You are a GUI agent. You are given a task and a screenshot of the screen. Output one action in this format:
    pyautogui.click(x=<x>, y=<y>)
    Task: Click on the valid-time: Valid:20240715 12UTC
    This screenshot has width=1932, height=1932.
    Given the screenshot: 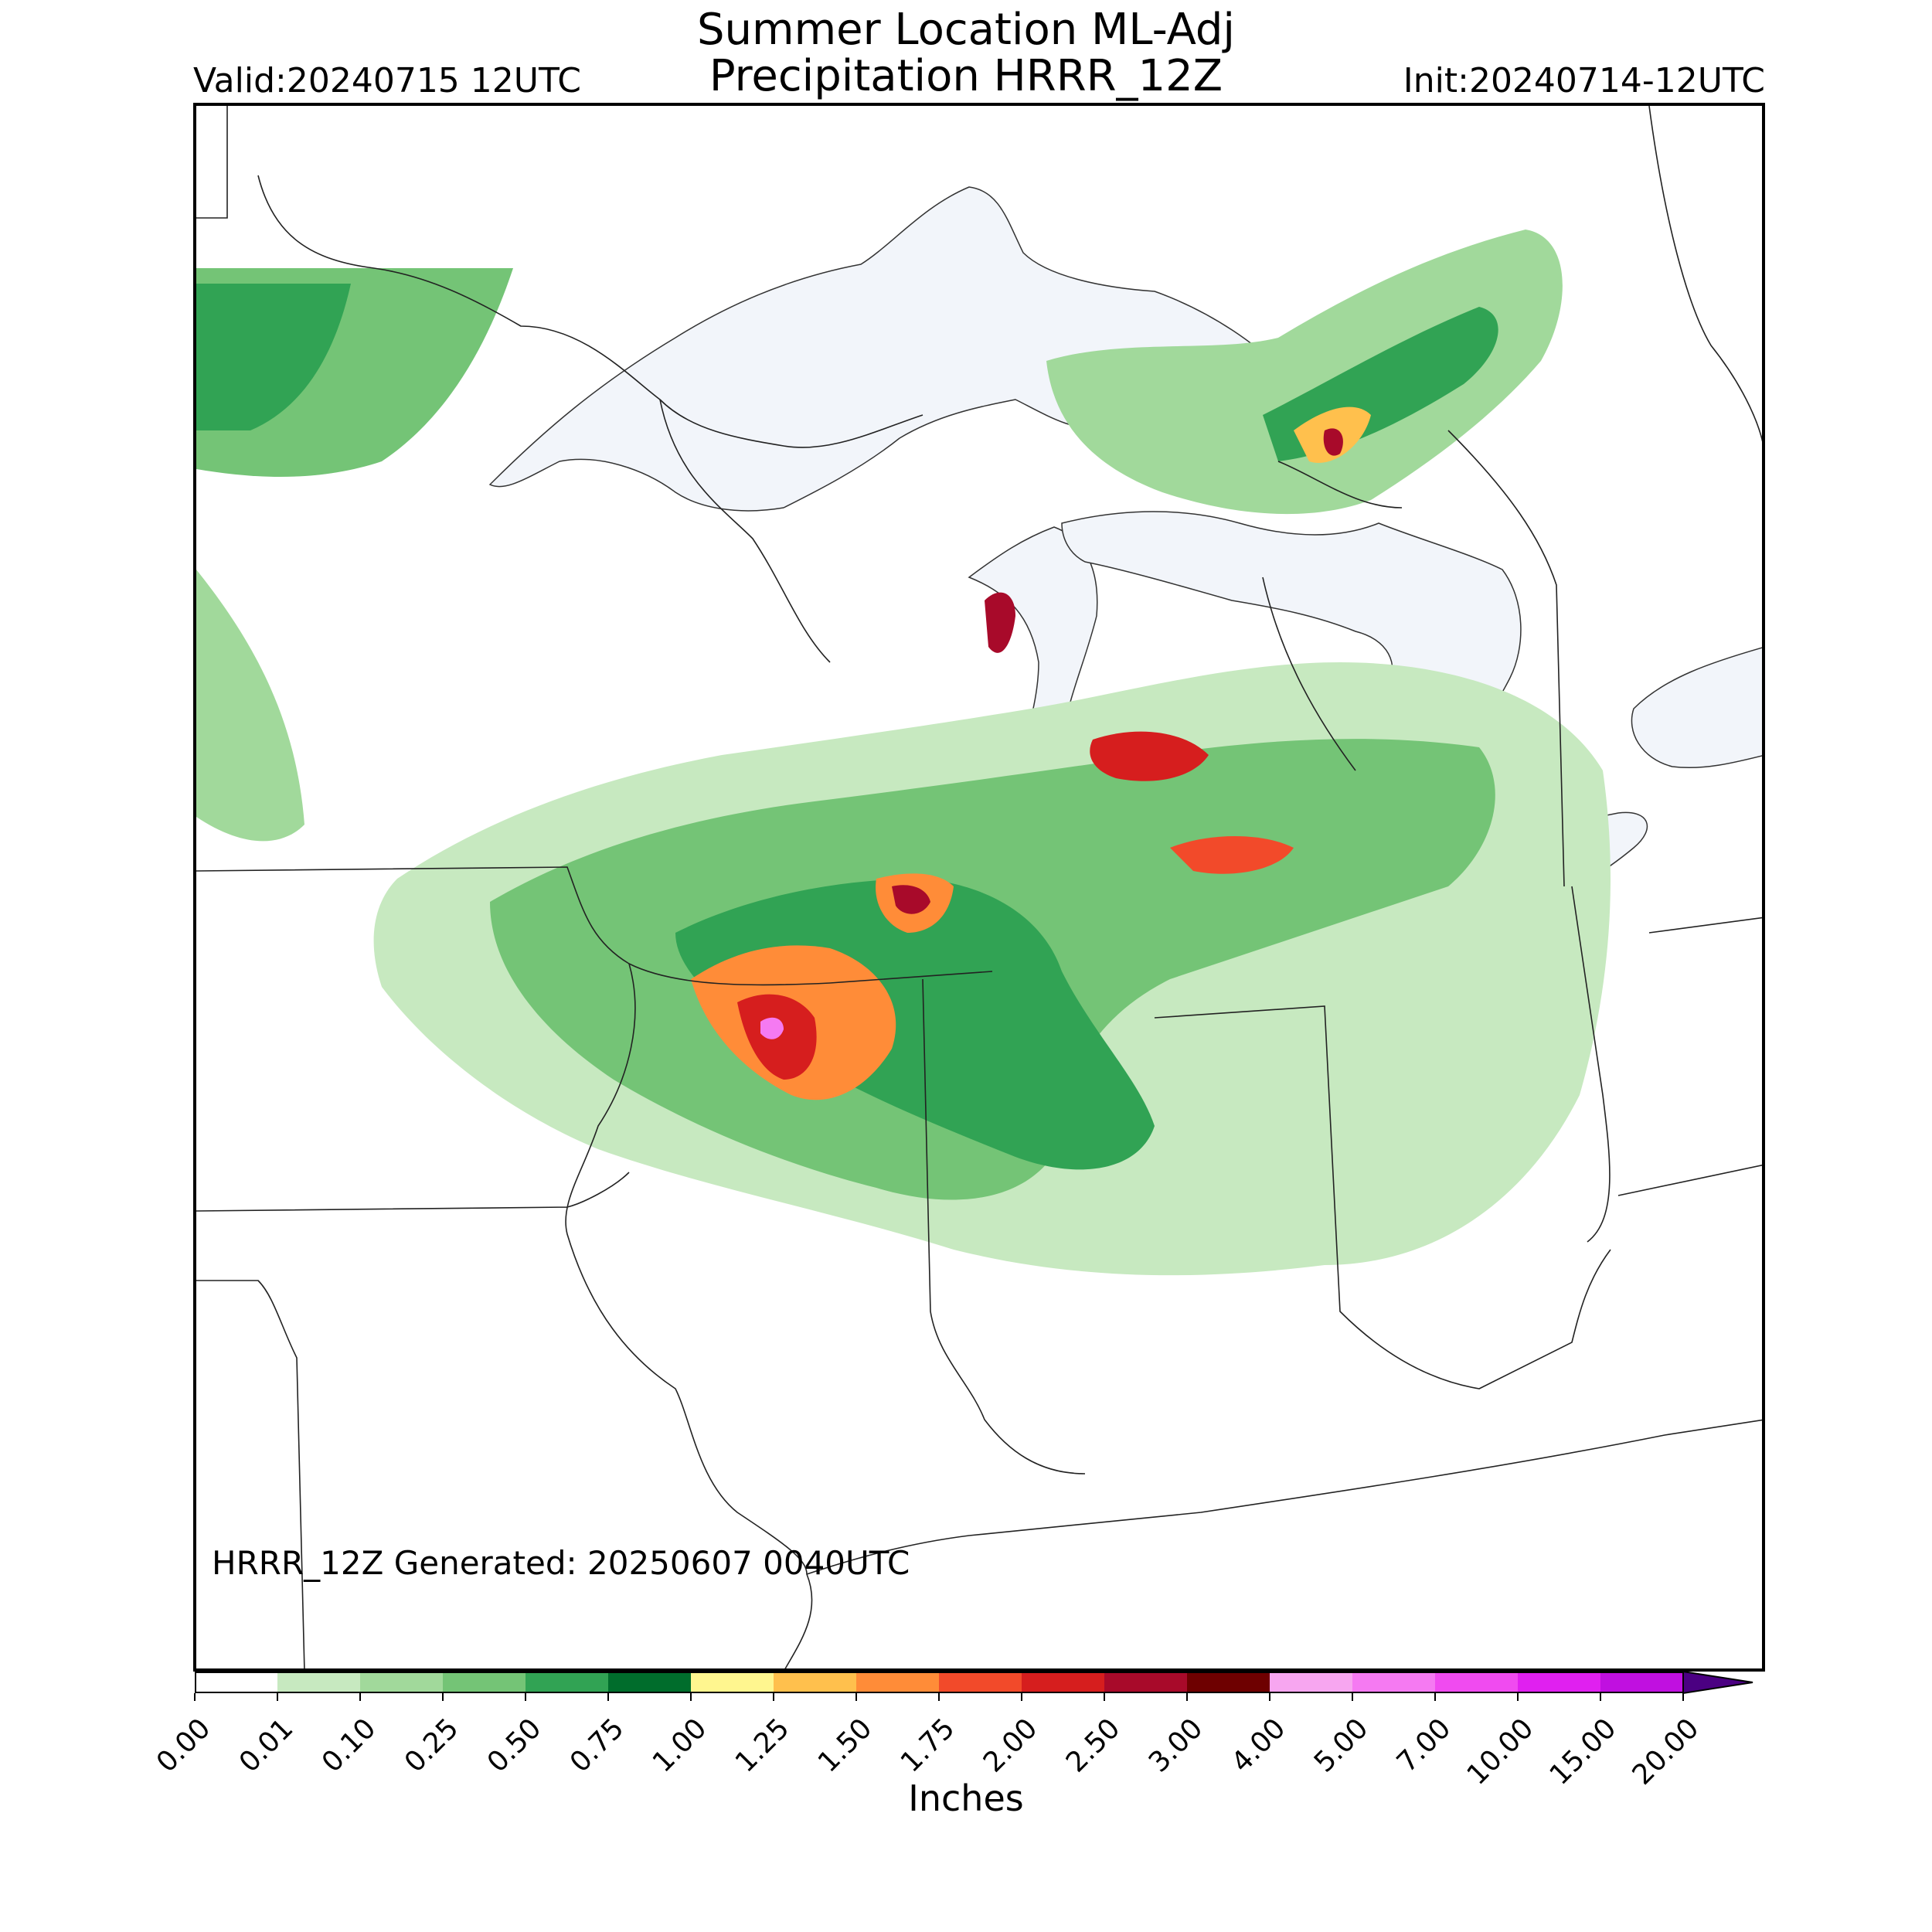 What is the action you would take?
    pyautogui.click(x=388, y=81)
    